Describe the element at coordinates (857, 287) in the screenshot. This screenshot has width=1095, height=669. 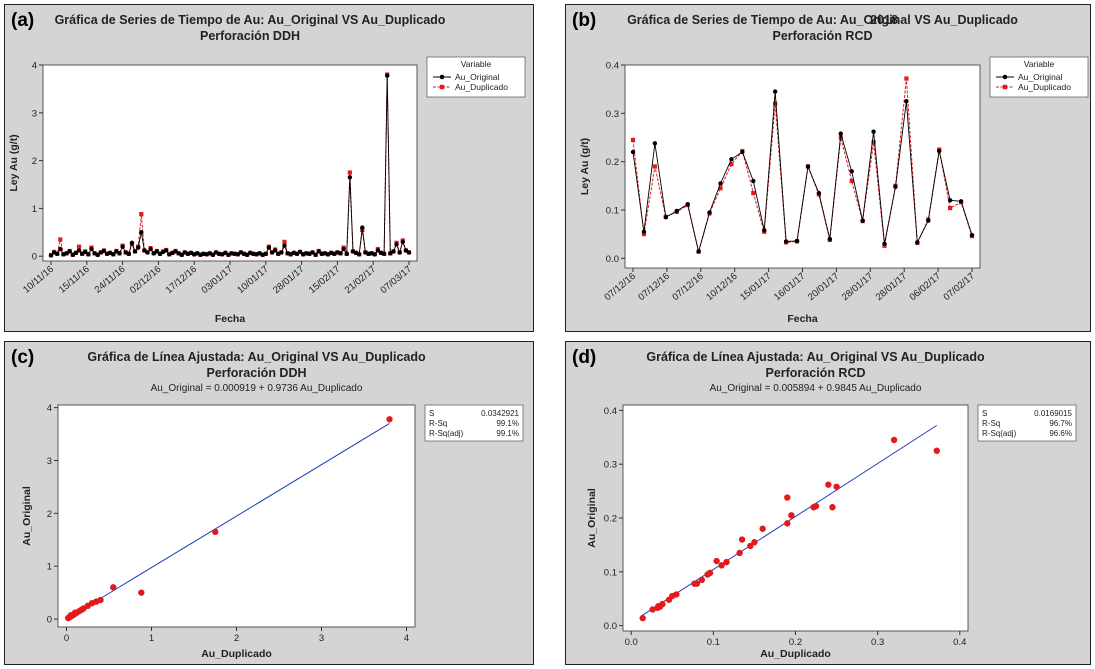
I see `x-tick-label: 28/01/17` at that location.